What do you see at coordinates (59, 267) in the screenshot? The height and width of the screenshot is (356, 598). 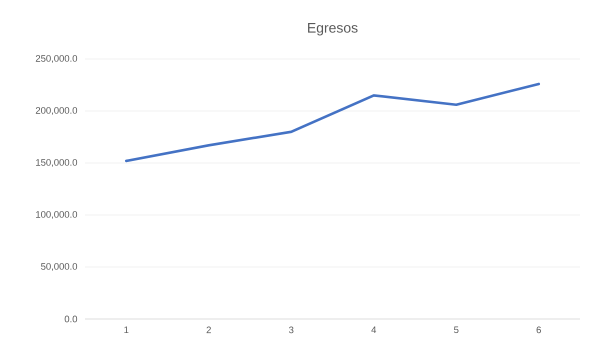 I see `y-tick-label: 50,000.0` at bounding box center [59, 267].